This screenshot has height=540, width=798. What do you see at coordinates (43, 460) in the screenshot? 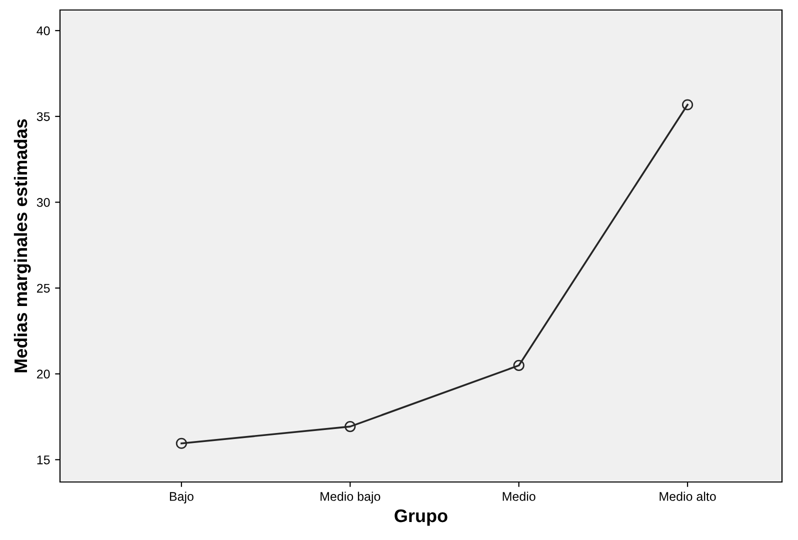
I see `y-tick-label: 15` at bounding box center [43, 460].